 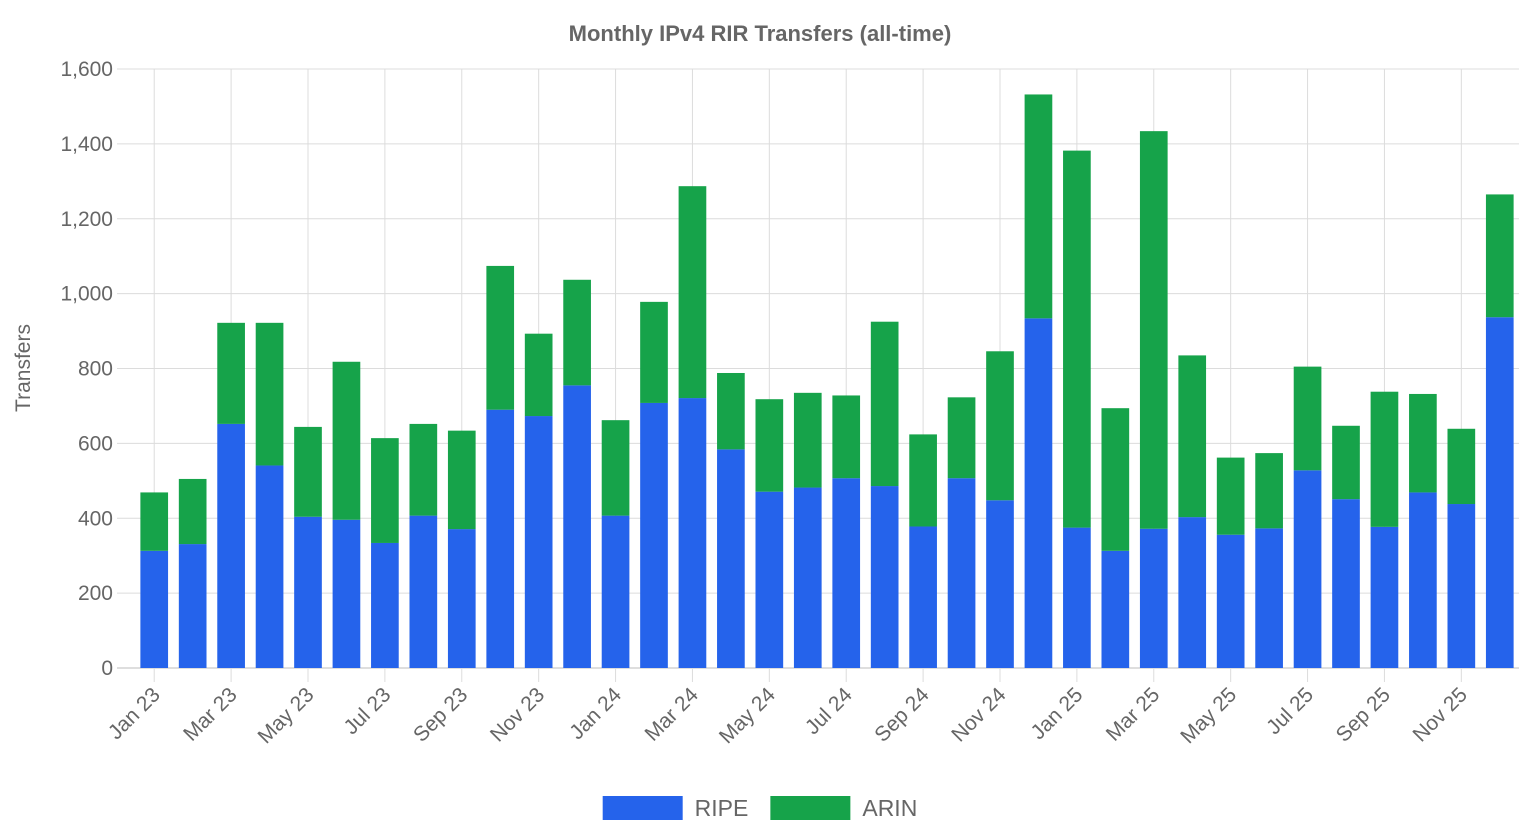 I want to click on legend-swatch-arin, so click(x=810, y=808).